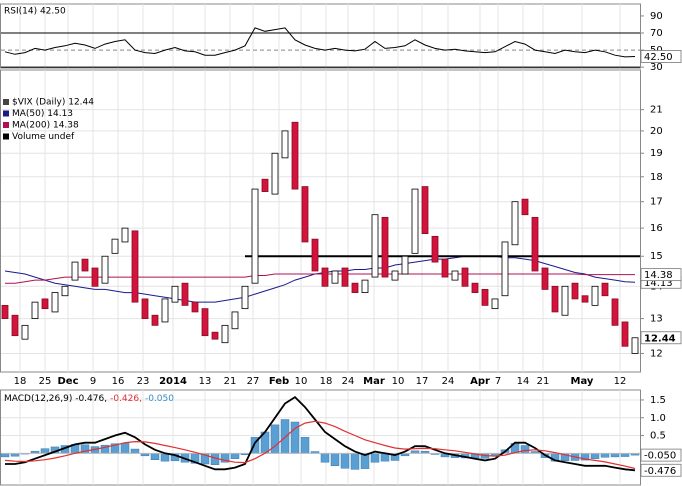 This screenshot has width=682, height=486. What do you see at coordinates (53, 103) in the screenshot?
I see `legend-entry: $VIX (Daily) 12.44` at bounding box center [53, 103].